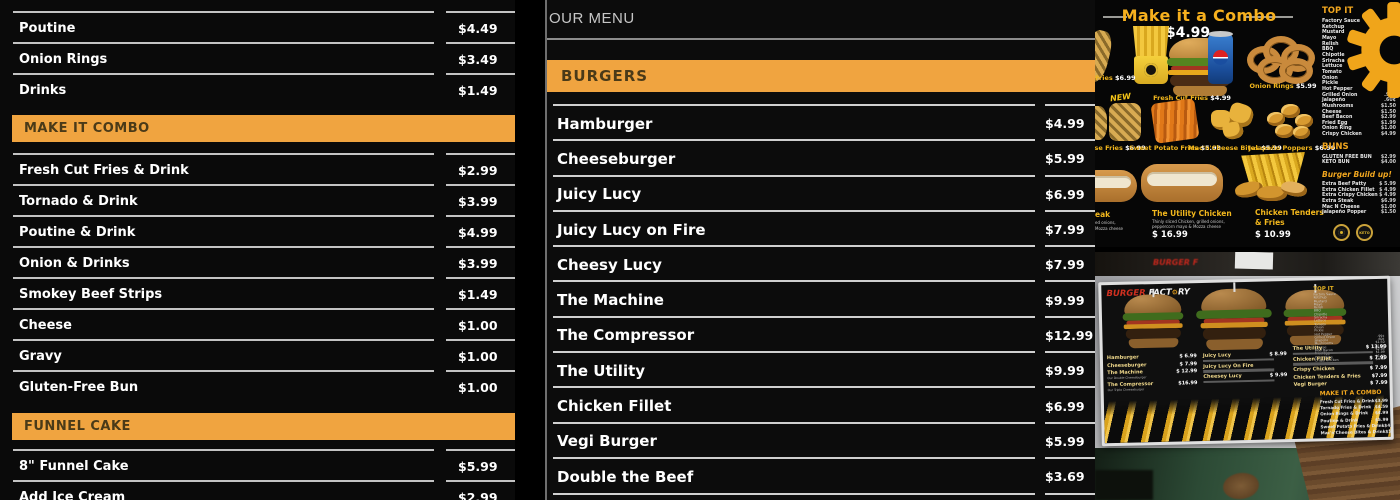 The image size is (1400, 500). I want to click on buns-list: GLUTEN FREE BUN $2.99 KETO BUN $4.00, so click(1359, 160).